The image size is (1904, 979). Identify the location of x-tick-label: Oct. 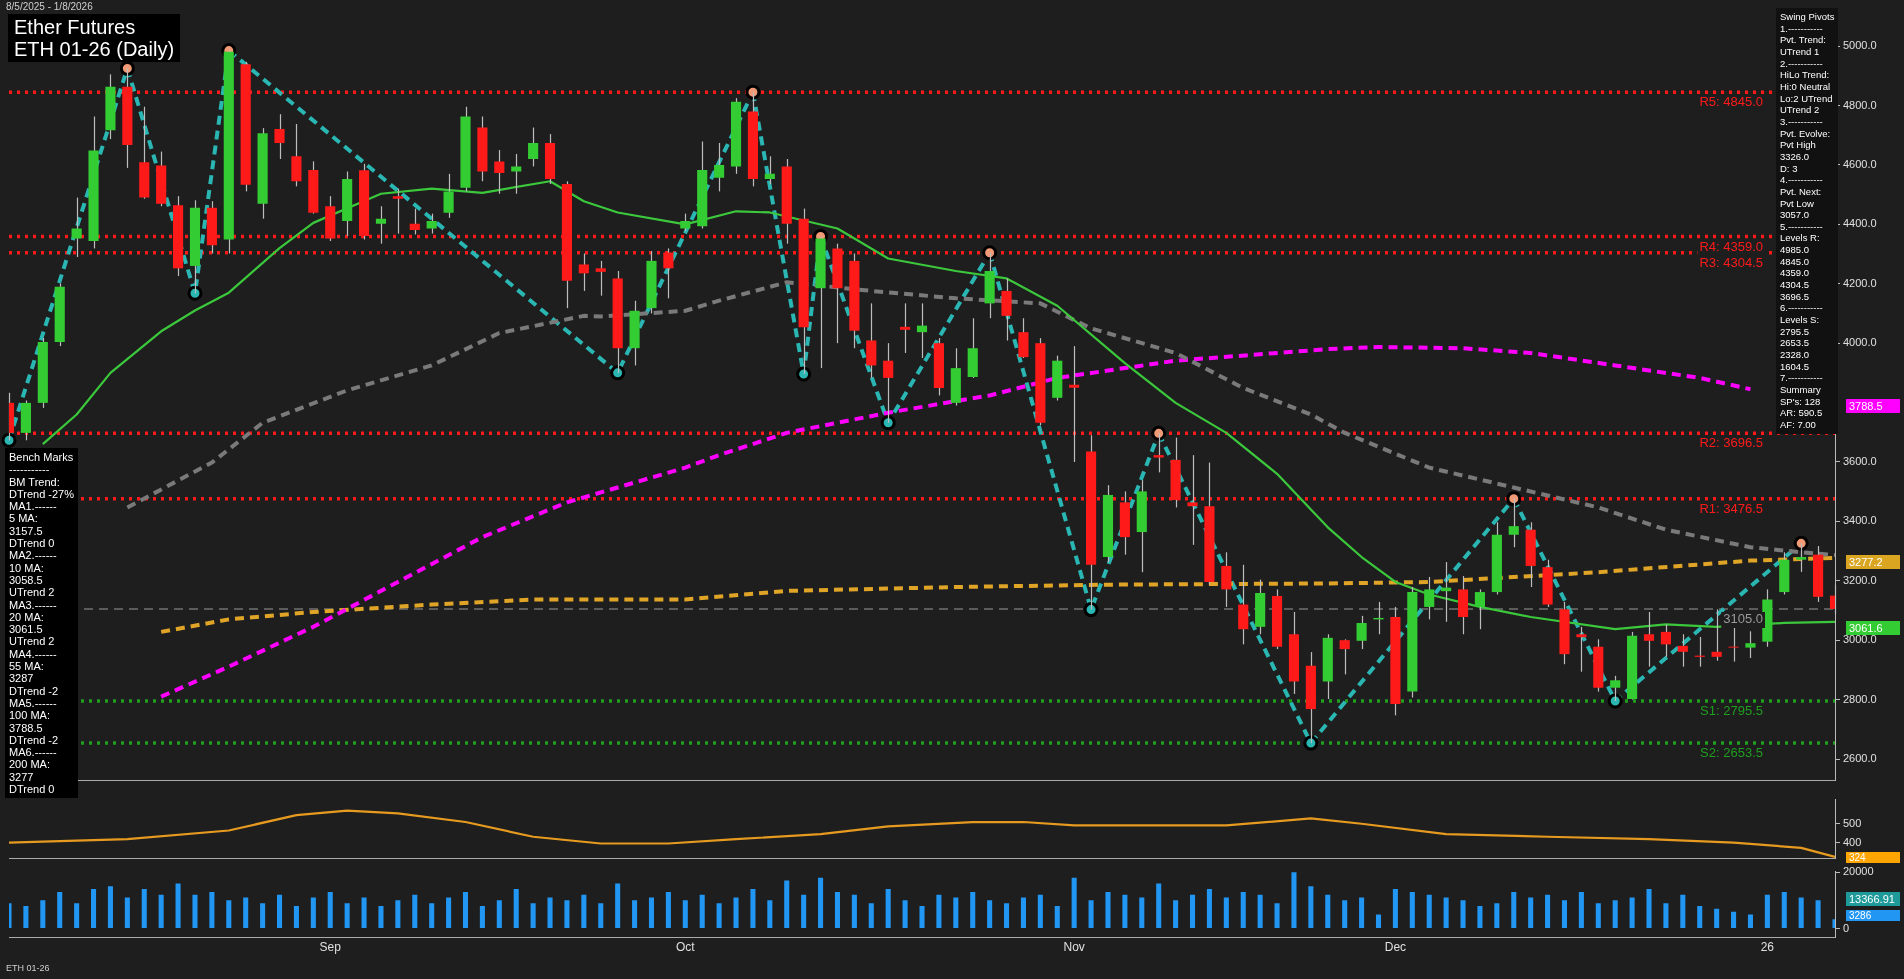
(685, 946).